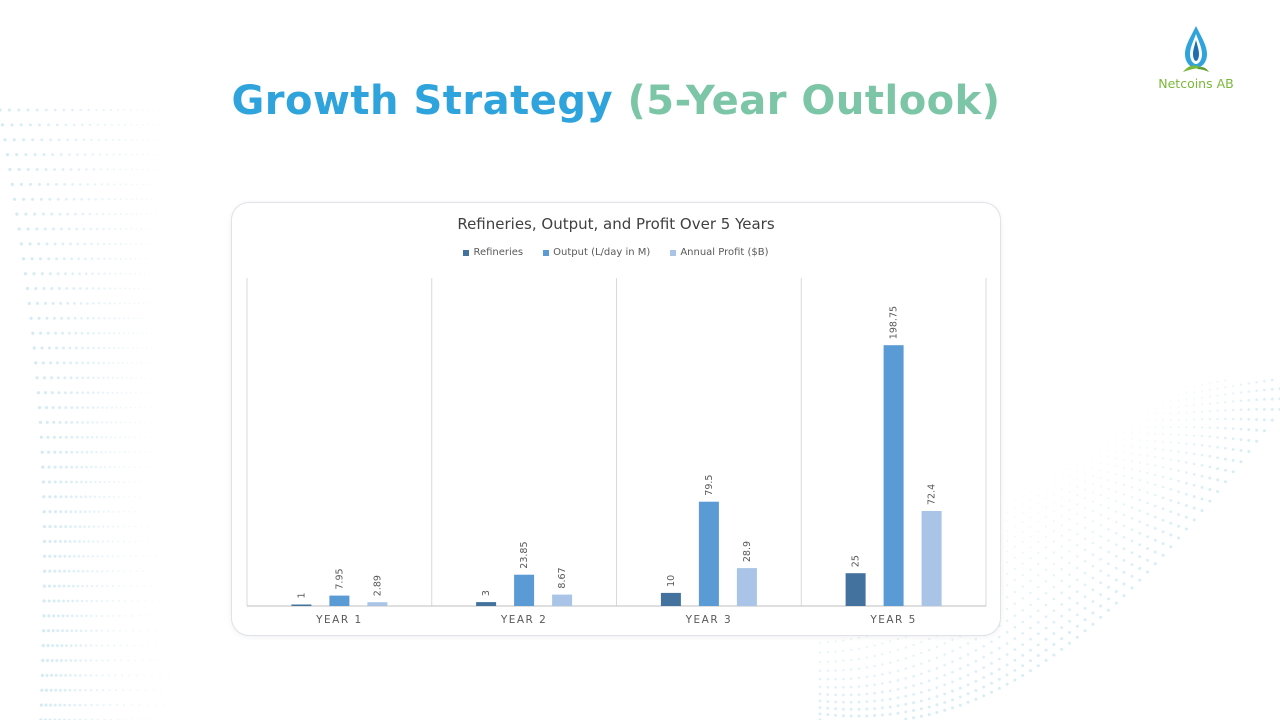 The width and height of the screenshot is (1280, 720). Describe the element at coordinates (709, 485) in the screenshot. I see `data-label: 79.5` at that location.